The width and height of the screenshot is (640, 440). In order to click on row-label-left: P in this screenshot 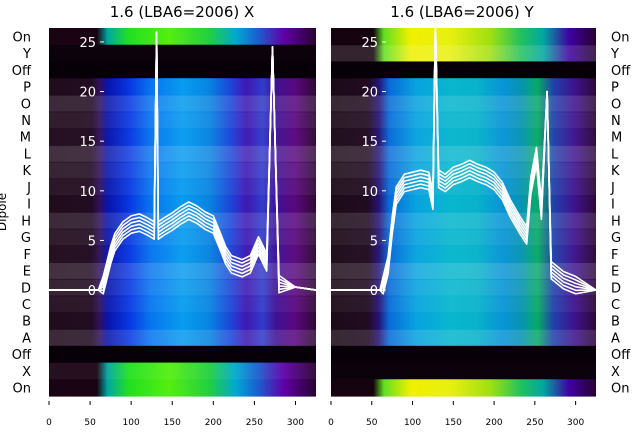, I will do `click(27, 88)`.